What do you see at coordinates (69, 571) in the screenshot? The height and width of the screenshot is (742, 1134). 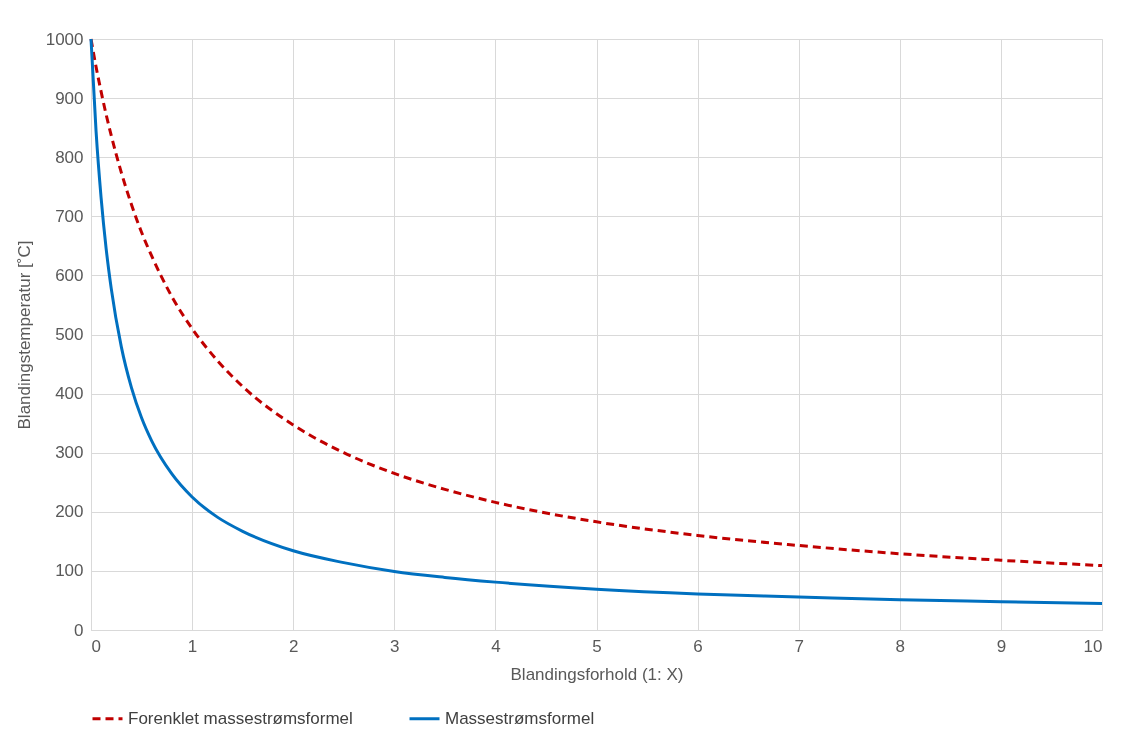 I see `y-tick-label: 100` at bounding box center [69, 571].